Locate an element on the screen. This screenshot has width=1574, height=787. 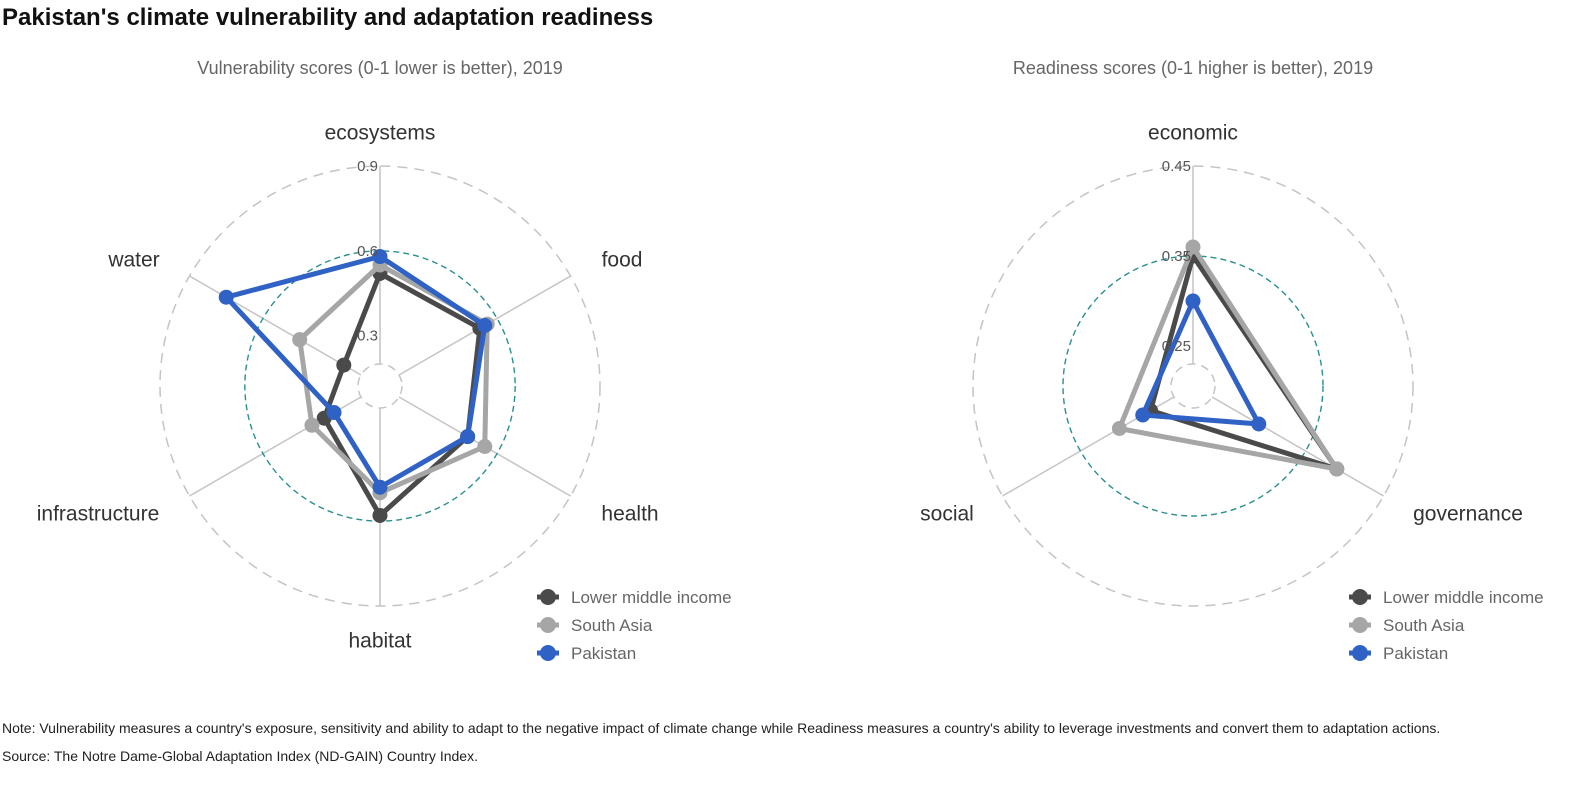
readiness-legend: Lower middle income South Asia Pakistan is located at coordinates (1446, 625).